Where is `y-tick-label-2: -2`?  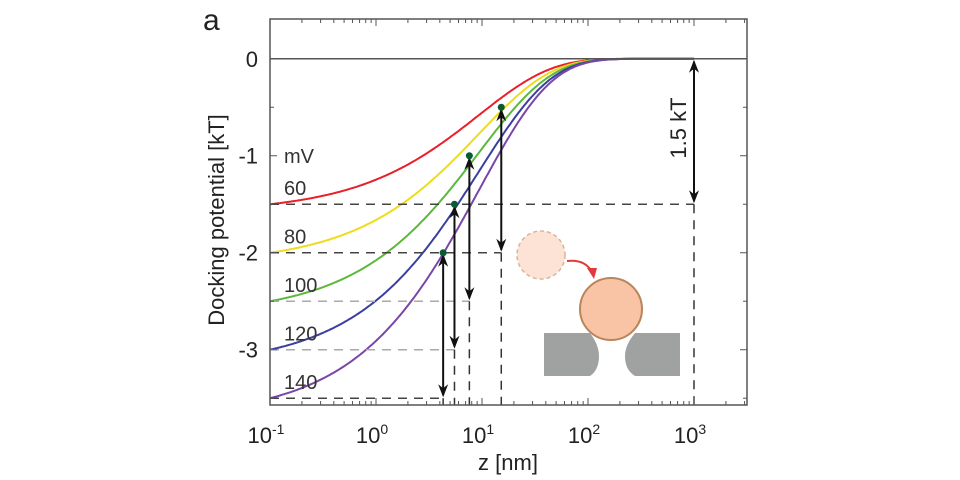
y-tick-label-2: -2 is located at coordinates (248, 253).